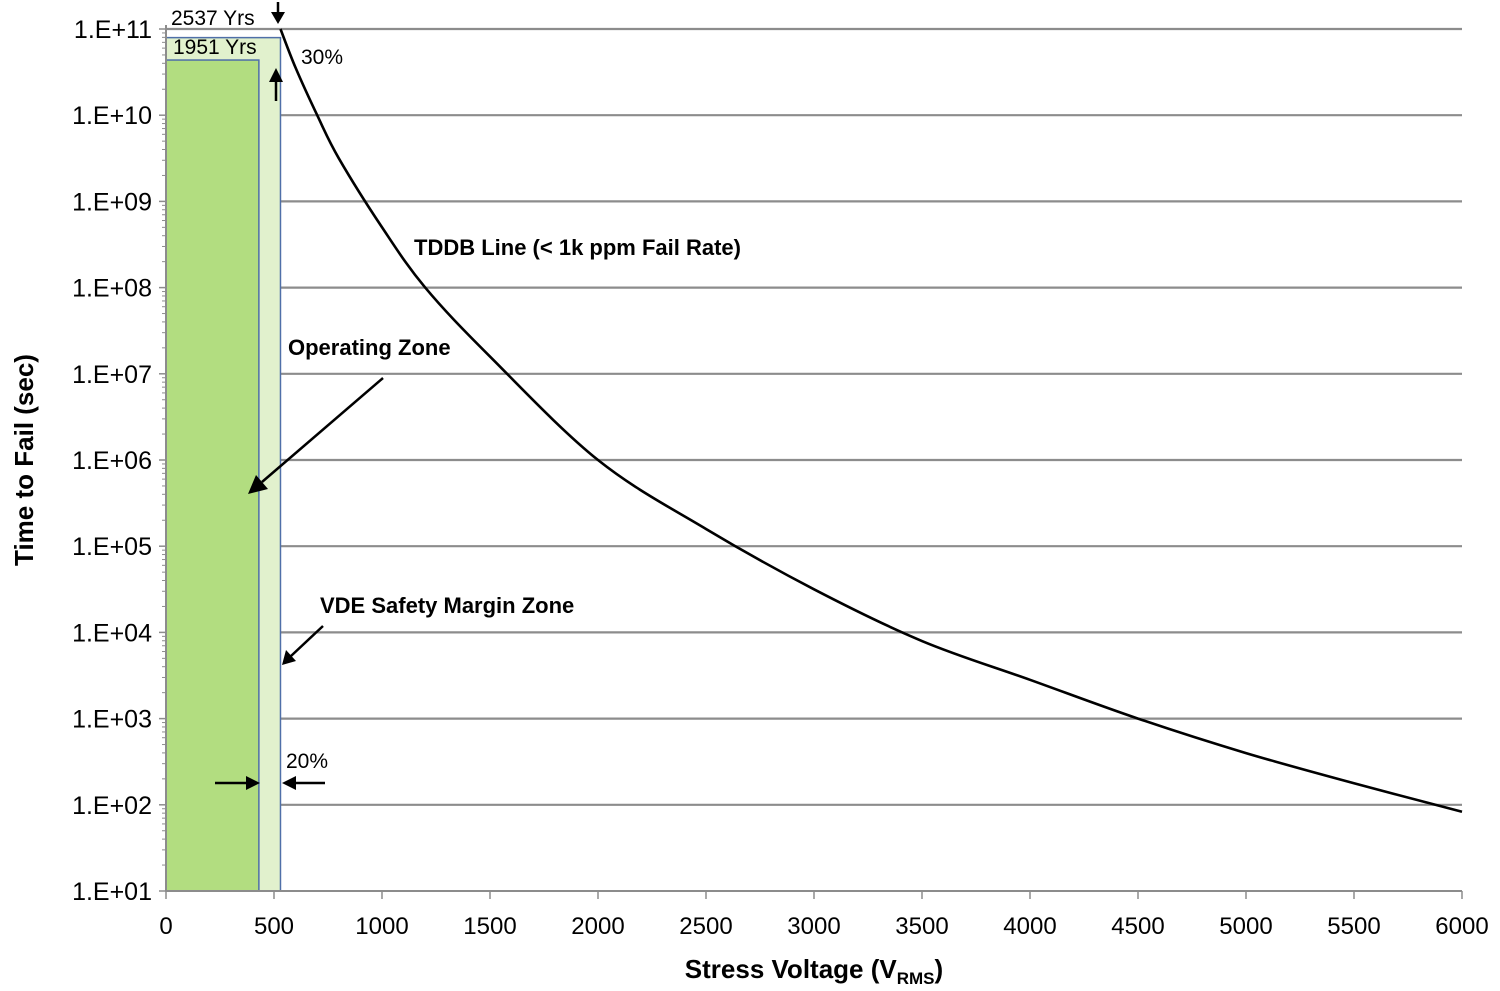  I want to click on x-tick-label: 0, so click(165, 926).